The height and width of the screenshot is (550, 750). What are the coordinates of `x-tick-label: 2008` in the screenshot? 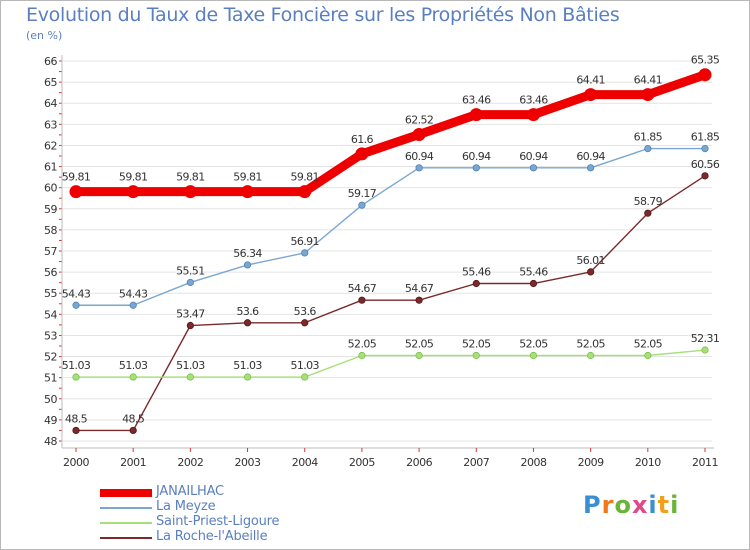 It's located at (533, 462).